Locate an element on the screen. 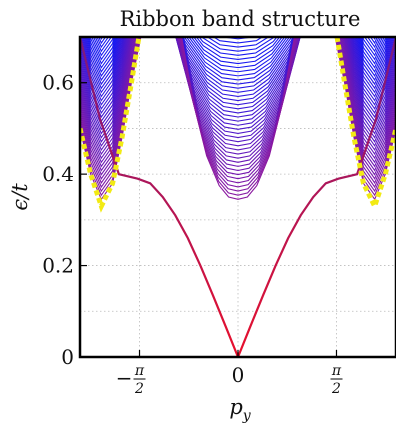 Image resolution: width=396 pixels, height=427 pixels. y-tick-label: 0 is located at coordinates (67, 357).